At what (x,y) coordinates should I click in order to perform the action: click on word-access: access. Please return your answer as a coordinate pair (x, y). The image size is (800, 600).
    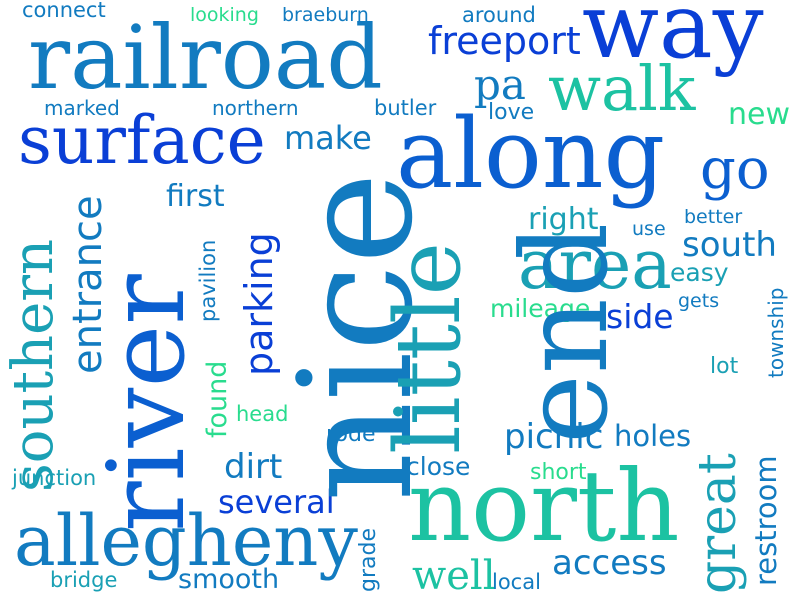
    Looking at the image, I should click on (609, 563).